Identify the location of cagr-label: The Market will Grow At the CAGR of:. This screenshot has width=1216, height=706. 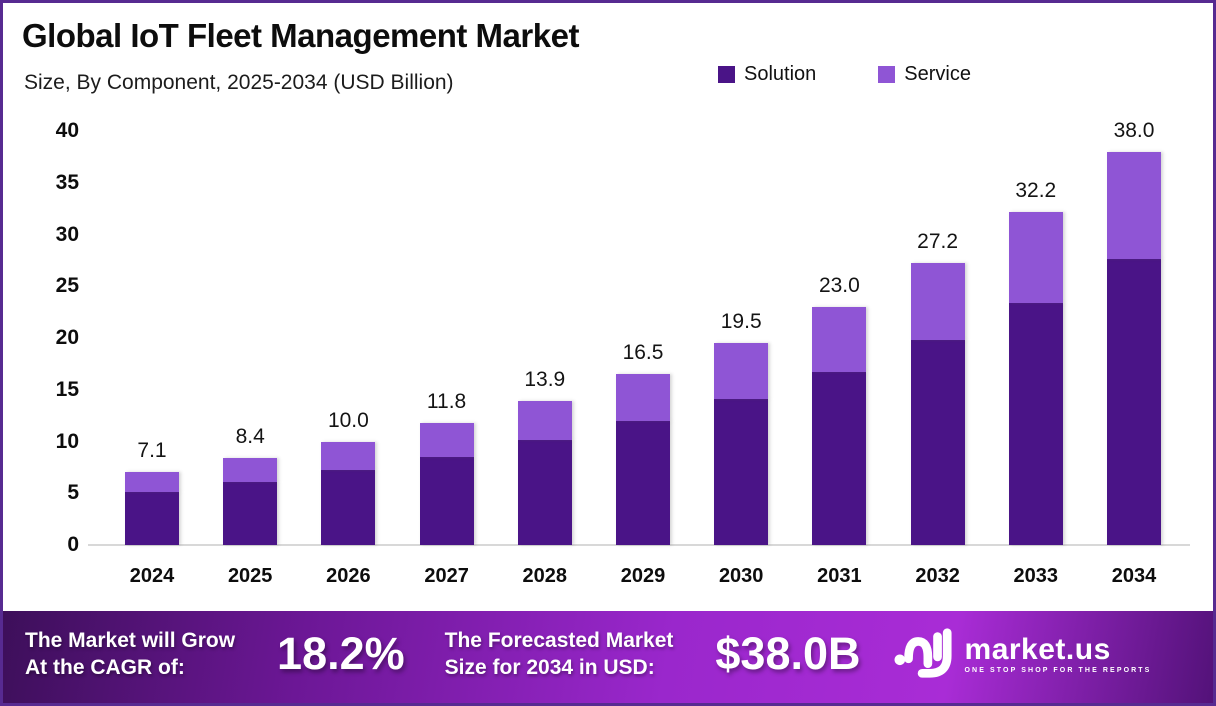
(130, 654).